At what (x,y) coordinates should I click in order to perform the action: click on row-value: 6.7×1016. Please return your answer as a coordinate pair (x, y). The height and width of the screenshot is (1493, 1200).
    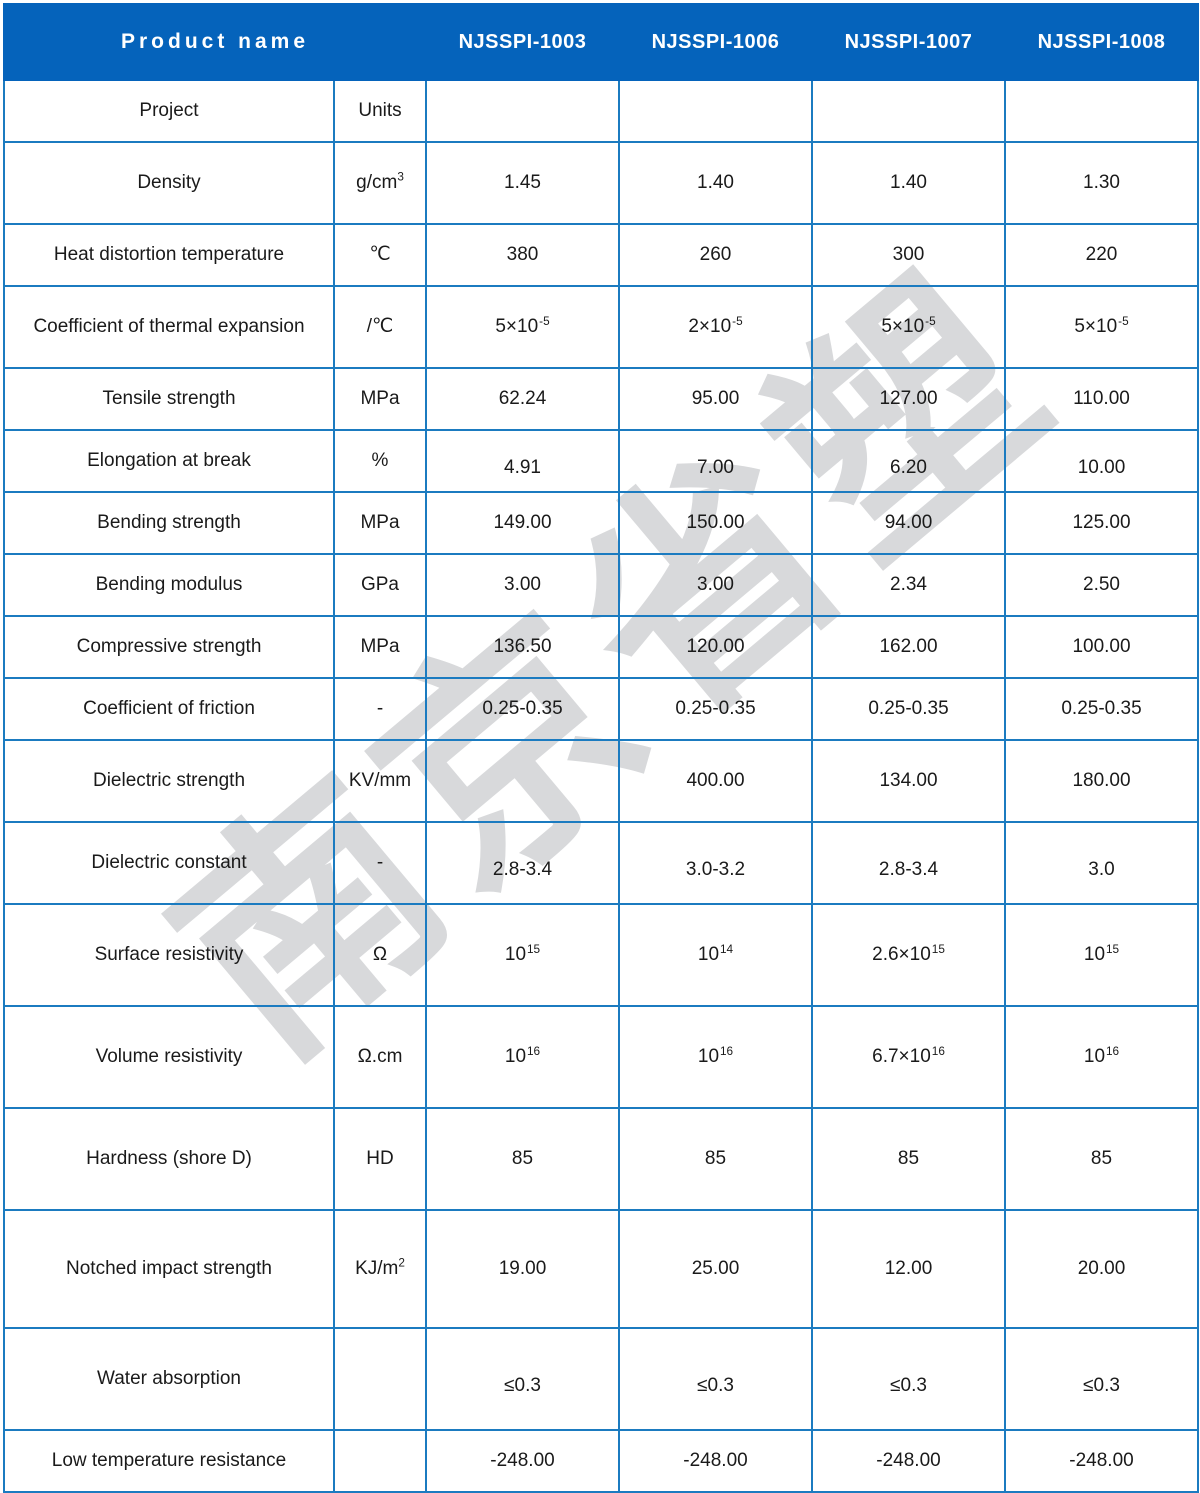
    Looking at the image, I should click on (908, 1057).